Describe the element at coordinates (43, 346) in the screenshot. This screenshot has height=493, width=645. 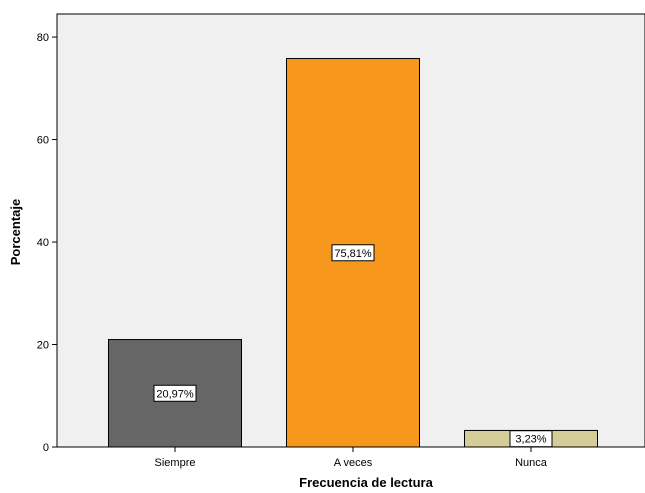
I see `y-tick-label: 20` at that location.